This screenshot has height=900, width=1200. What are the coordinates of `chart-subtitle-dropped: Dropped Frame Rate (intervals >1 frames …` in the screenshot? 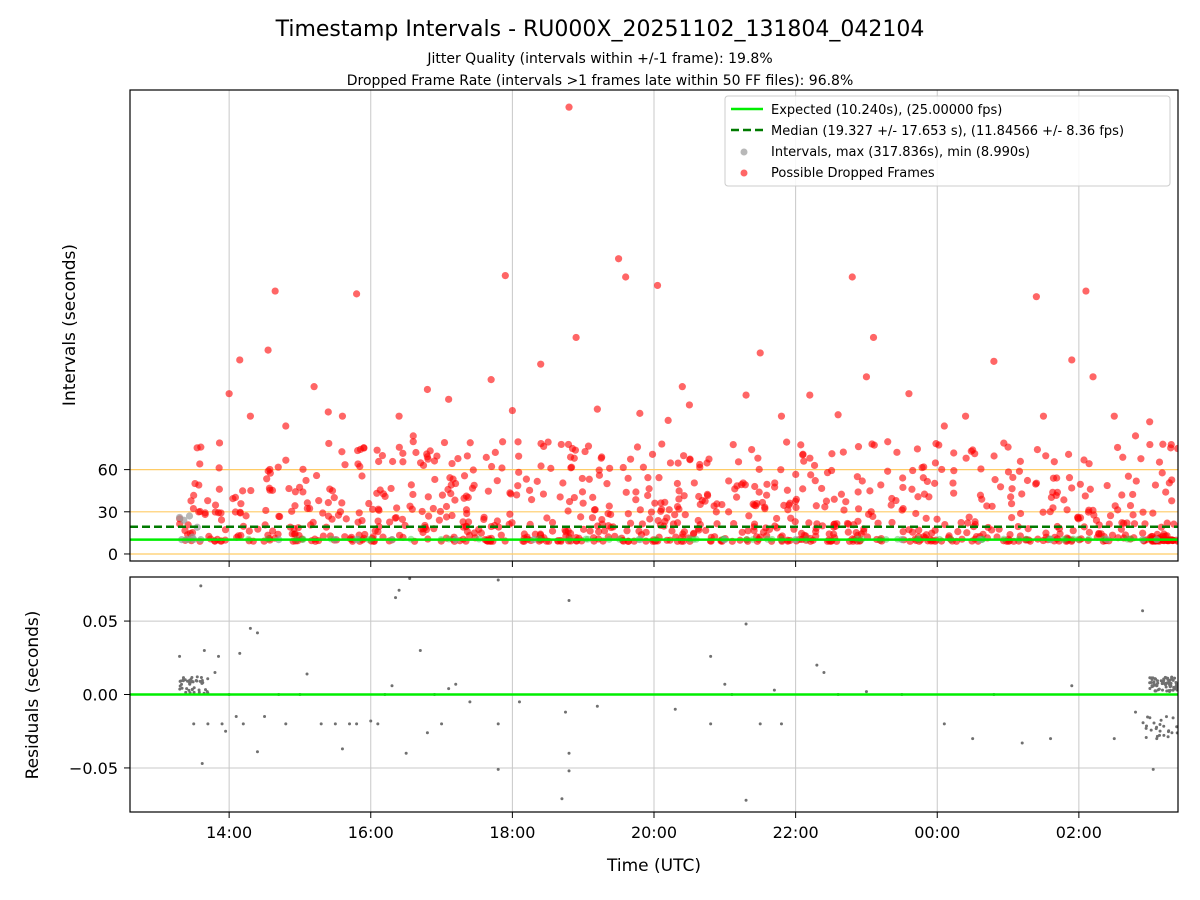 It's located at (600, 81).